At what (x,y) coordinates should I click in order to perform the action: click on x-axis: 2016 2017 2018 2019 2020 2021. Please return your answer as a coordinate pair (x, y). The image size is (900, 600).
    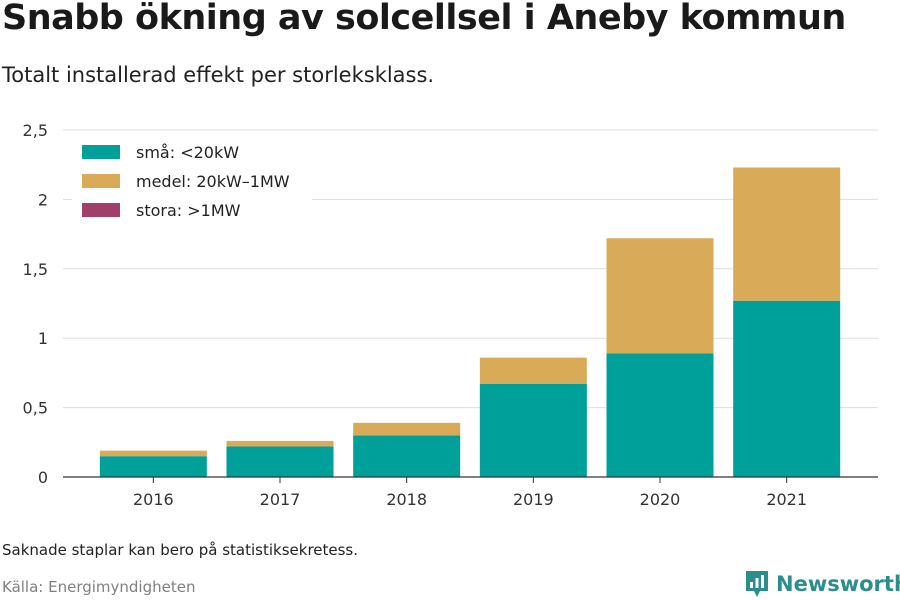
    Looking at the image, I should click on (470, 492).